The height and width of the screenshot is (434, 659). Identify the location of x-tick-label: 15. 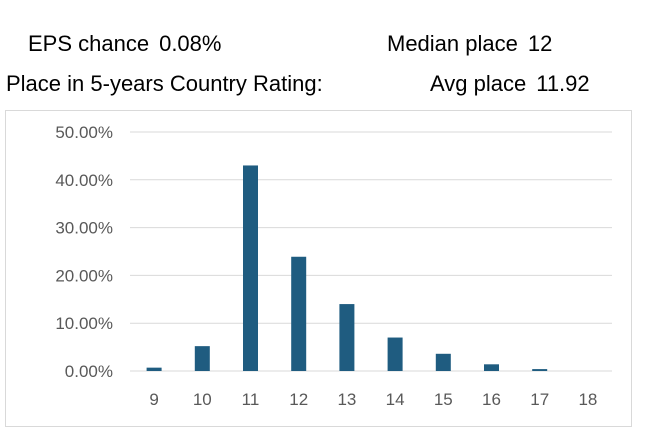
(443, 399).